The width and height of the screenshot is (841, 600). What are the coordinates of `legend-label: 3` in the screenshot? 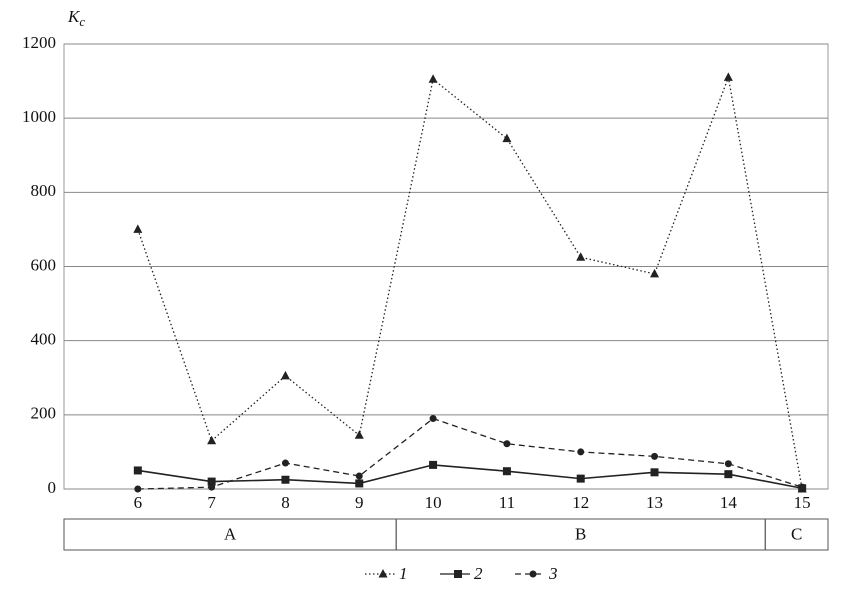 It's located at (553, 573).